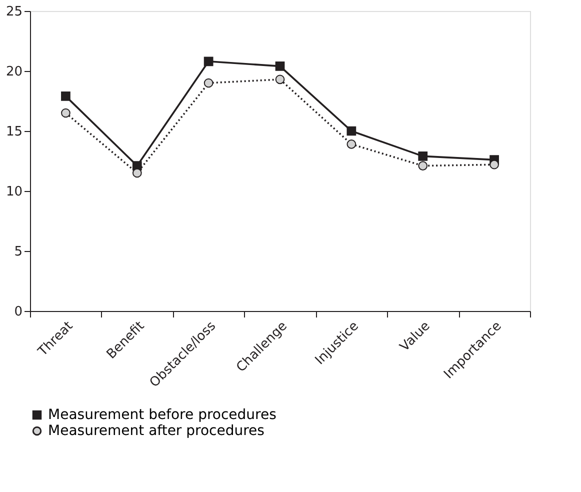  What do you see at coordinates (14, 192) in the screenshot?
I see `y-tick-label: 10` at bounding box center [14, 192].